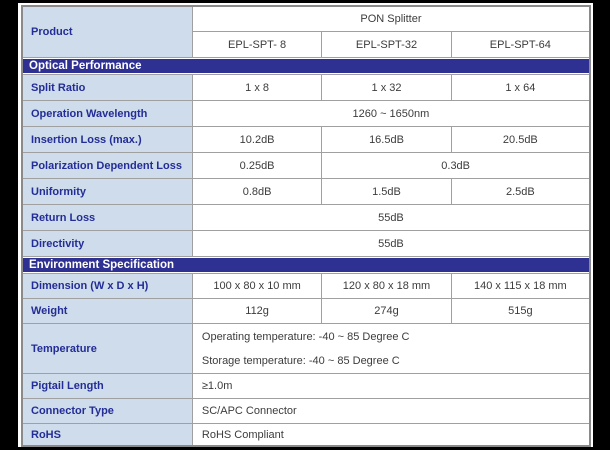 This screenshot has height=450, width=610. I want to click on value-cell: 10.2dB, so click(257, 139).